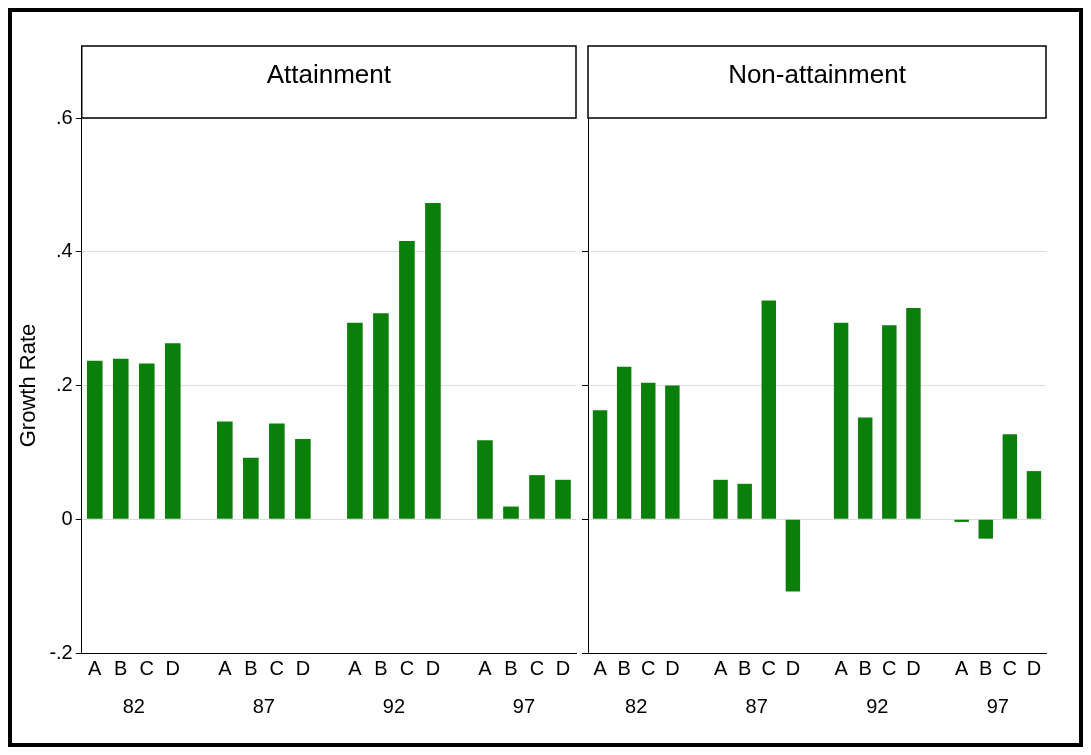 The image size is (1091, 755). I want to click on y-tick-label: 0, so click(67, 517).